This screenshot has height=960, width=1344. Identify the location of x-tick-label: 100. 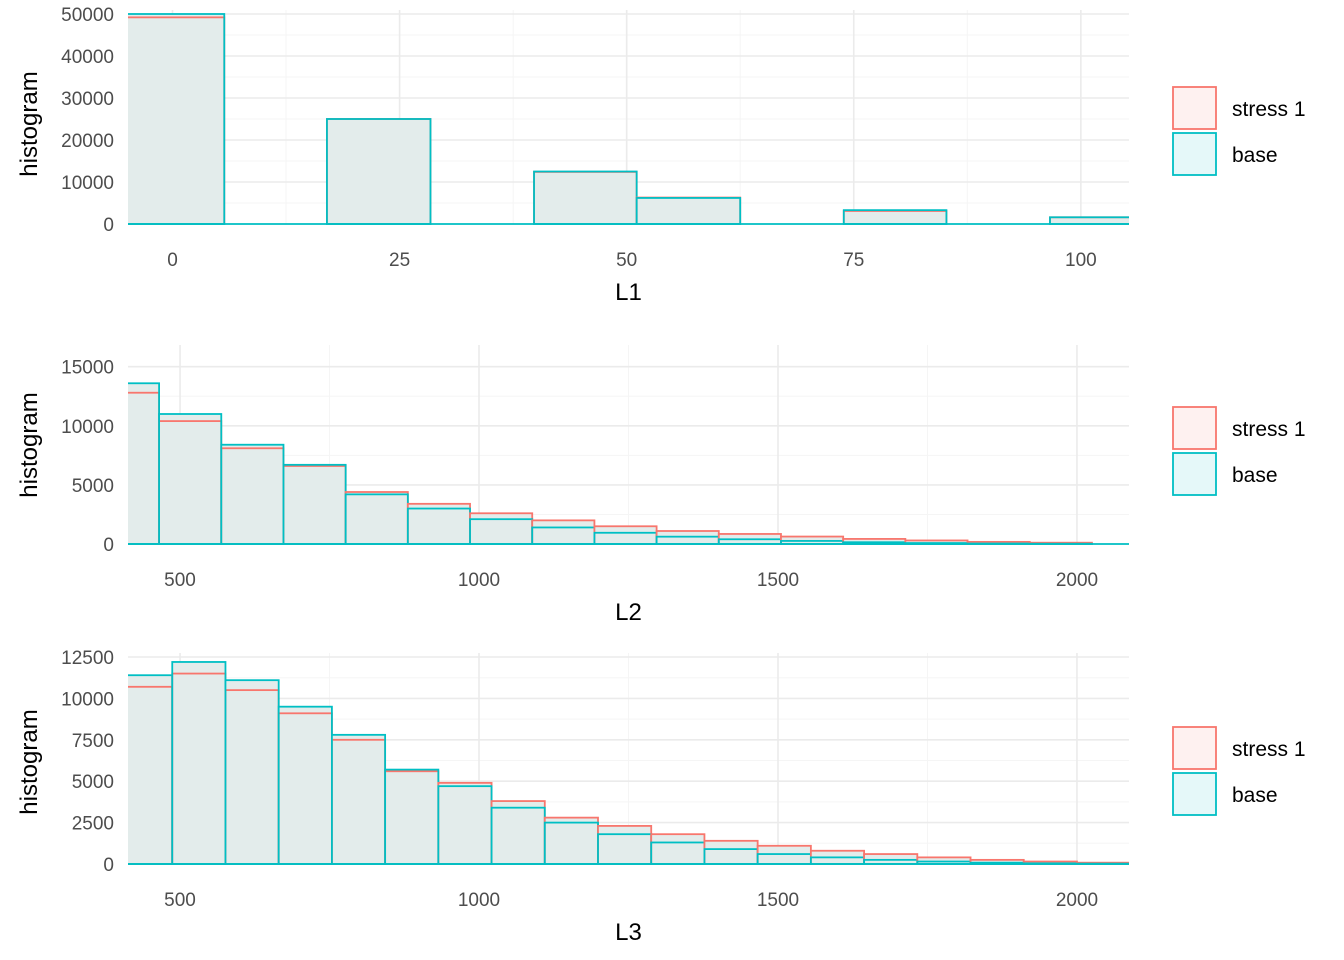
(1081, 260).